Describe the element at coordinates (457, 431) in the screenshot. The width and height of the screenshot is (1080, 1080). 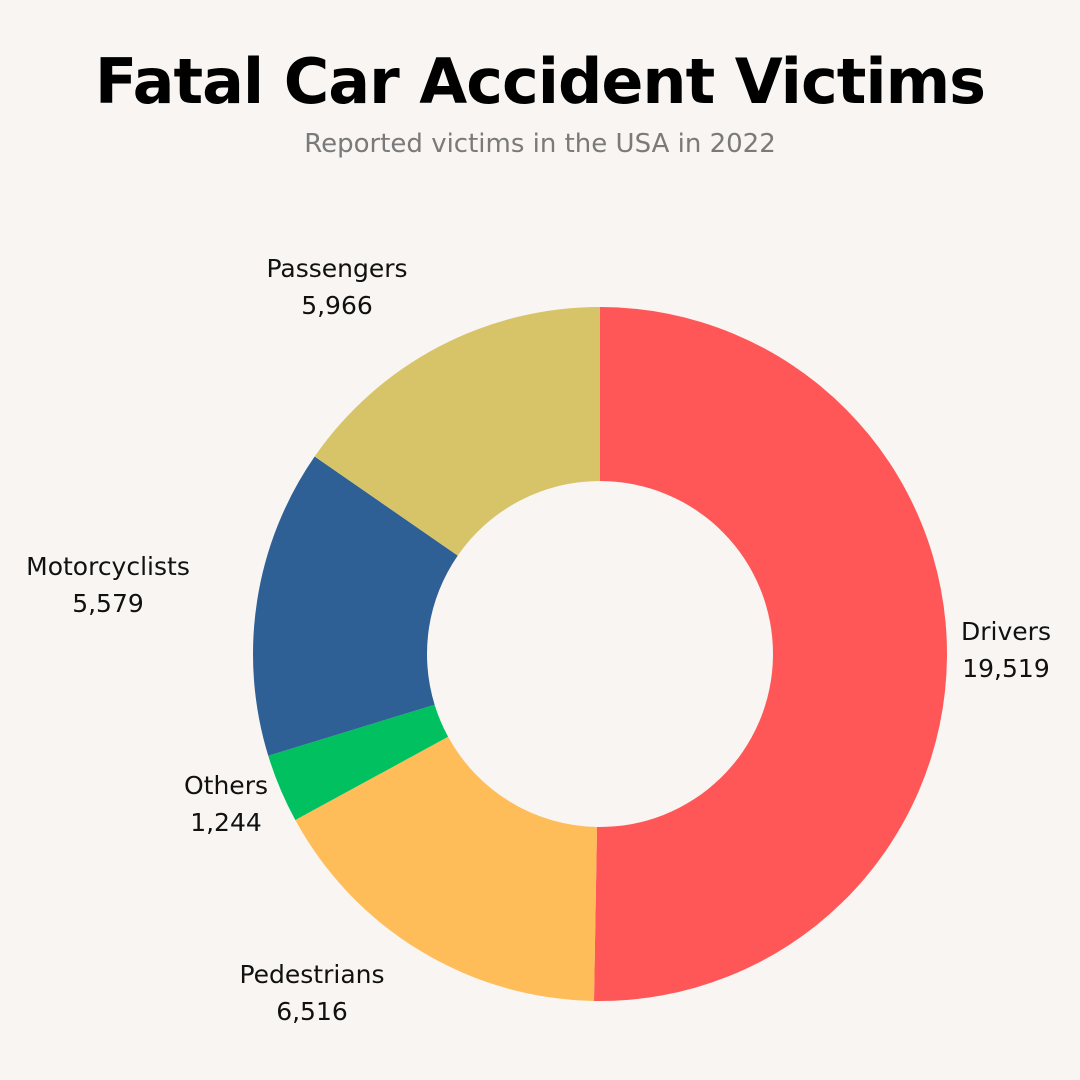
I see `slice-passengers` at that location.